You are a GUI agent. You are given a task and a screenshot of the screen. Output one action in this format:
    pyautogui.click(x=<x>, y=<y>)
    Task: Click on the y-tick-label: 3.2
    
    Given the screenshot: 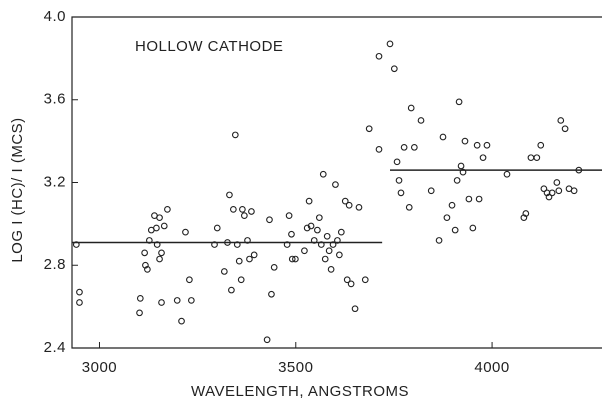 What is the action you would take?
    pyautogui.click(x=55, y=181)
    